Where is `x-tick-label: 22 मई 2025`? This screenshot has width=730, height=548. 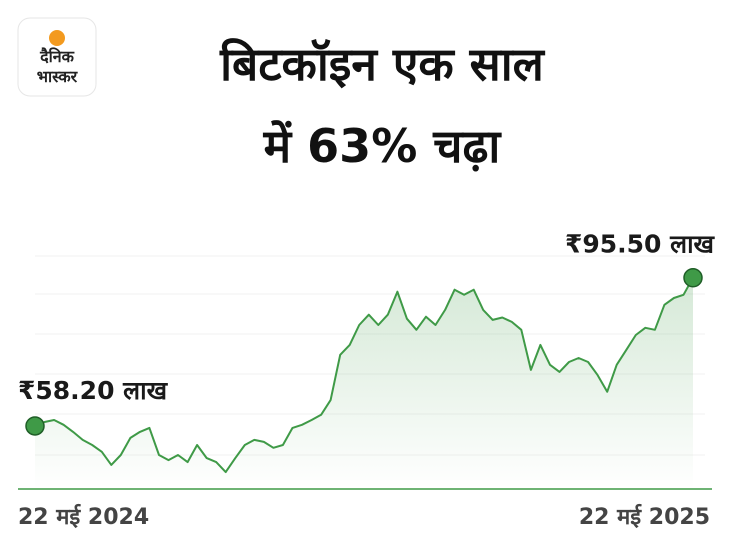
x-tick-label: 22 मई 2025 is located at coordinates (644, 516).